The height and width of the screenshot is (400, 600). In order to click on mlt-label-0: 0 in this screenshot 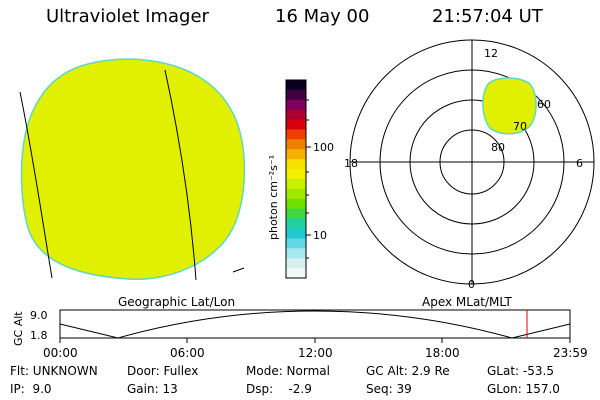, I will do `click(471, 284)`.